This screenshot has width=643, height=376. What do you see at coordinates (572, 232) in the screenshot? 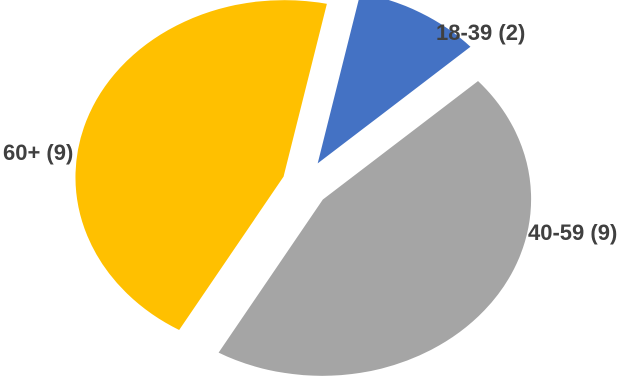
I see `slice-label-40-59: 40-59 (9)` at bounding box center [572, 232].